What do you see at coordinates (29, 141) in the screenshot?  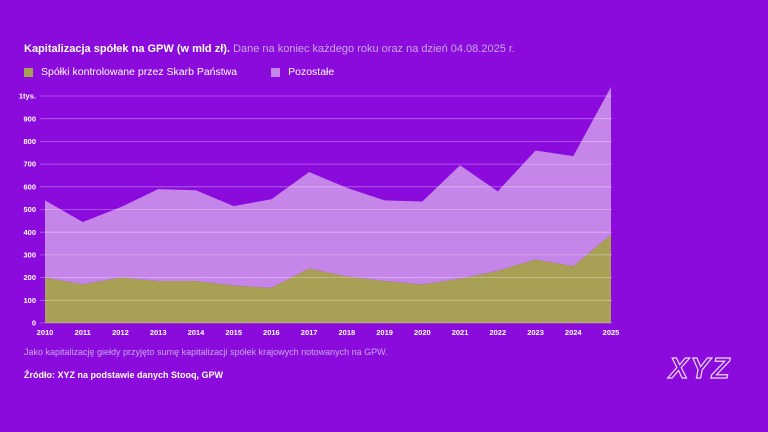 I see `y-axis-label: 800` at bounding box center [29, 141].